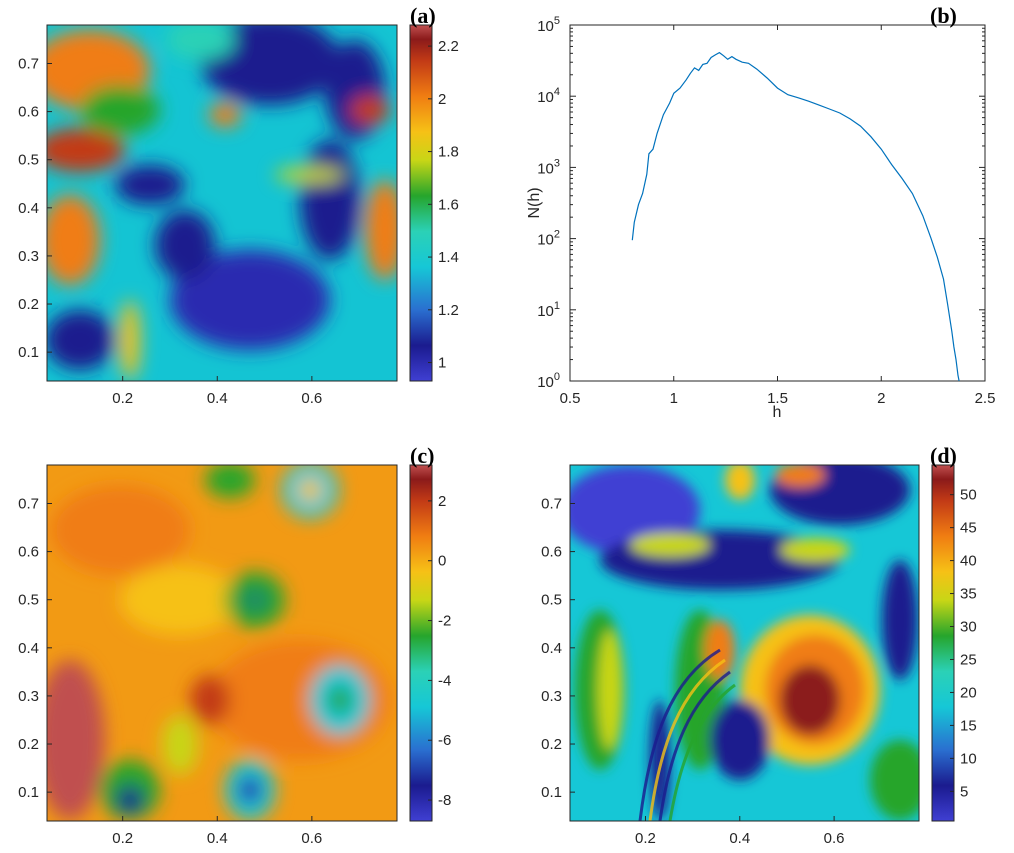 The image size is (1014, 853). Describe the element at coordinates (548, 96) in the screenshot. I see `y-tick-label: 10⁴` at that location.